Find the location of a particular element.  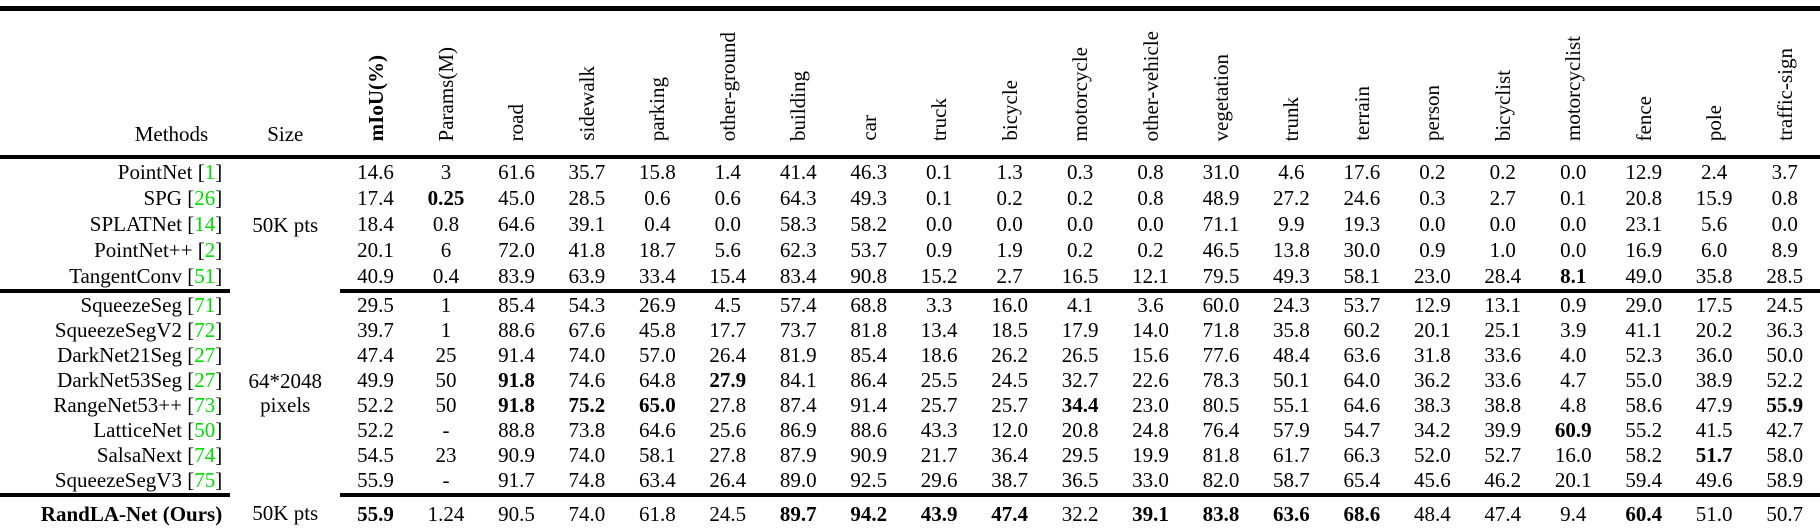

rotated-col-label: Params(M) is located at coordinates (445, 93).